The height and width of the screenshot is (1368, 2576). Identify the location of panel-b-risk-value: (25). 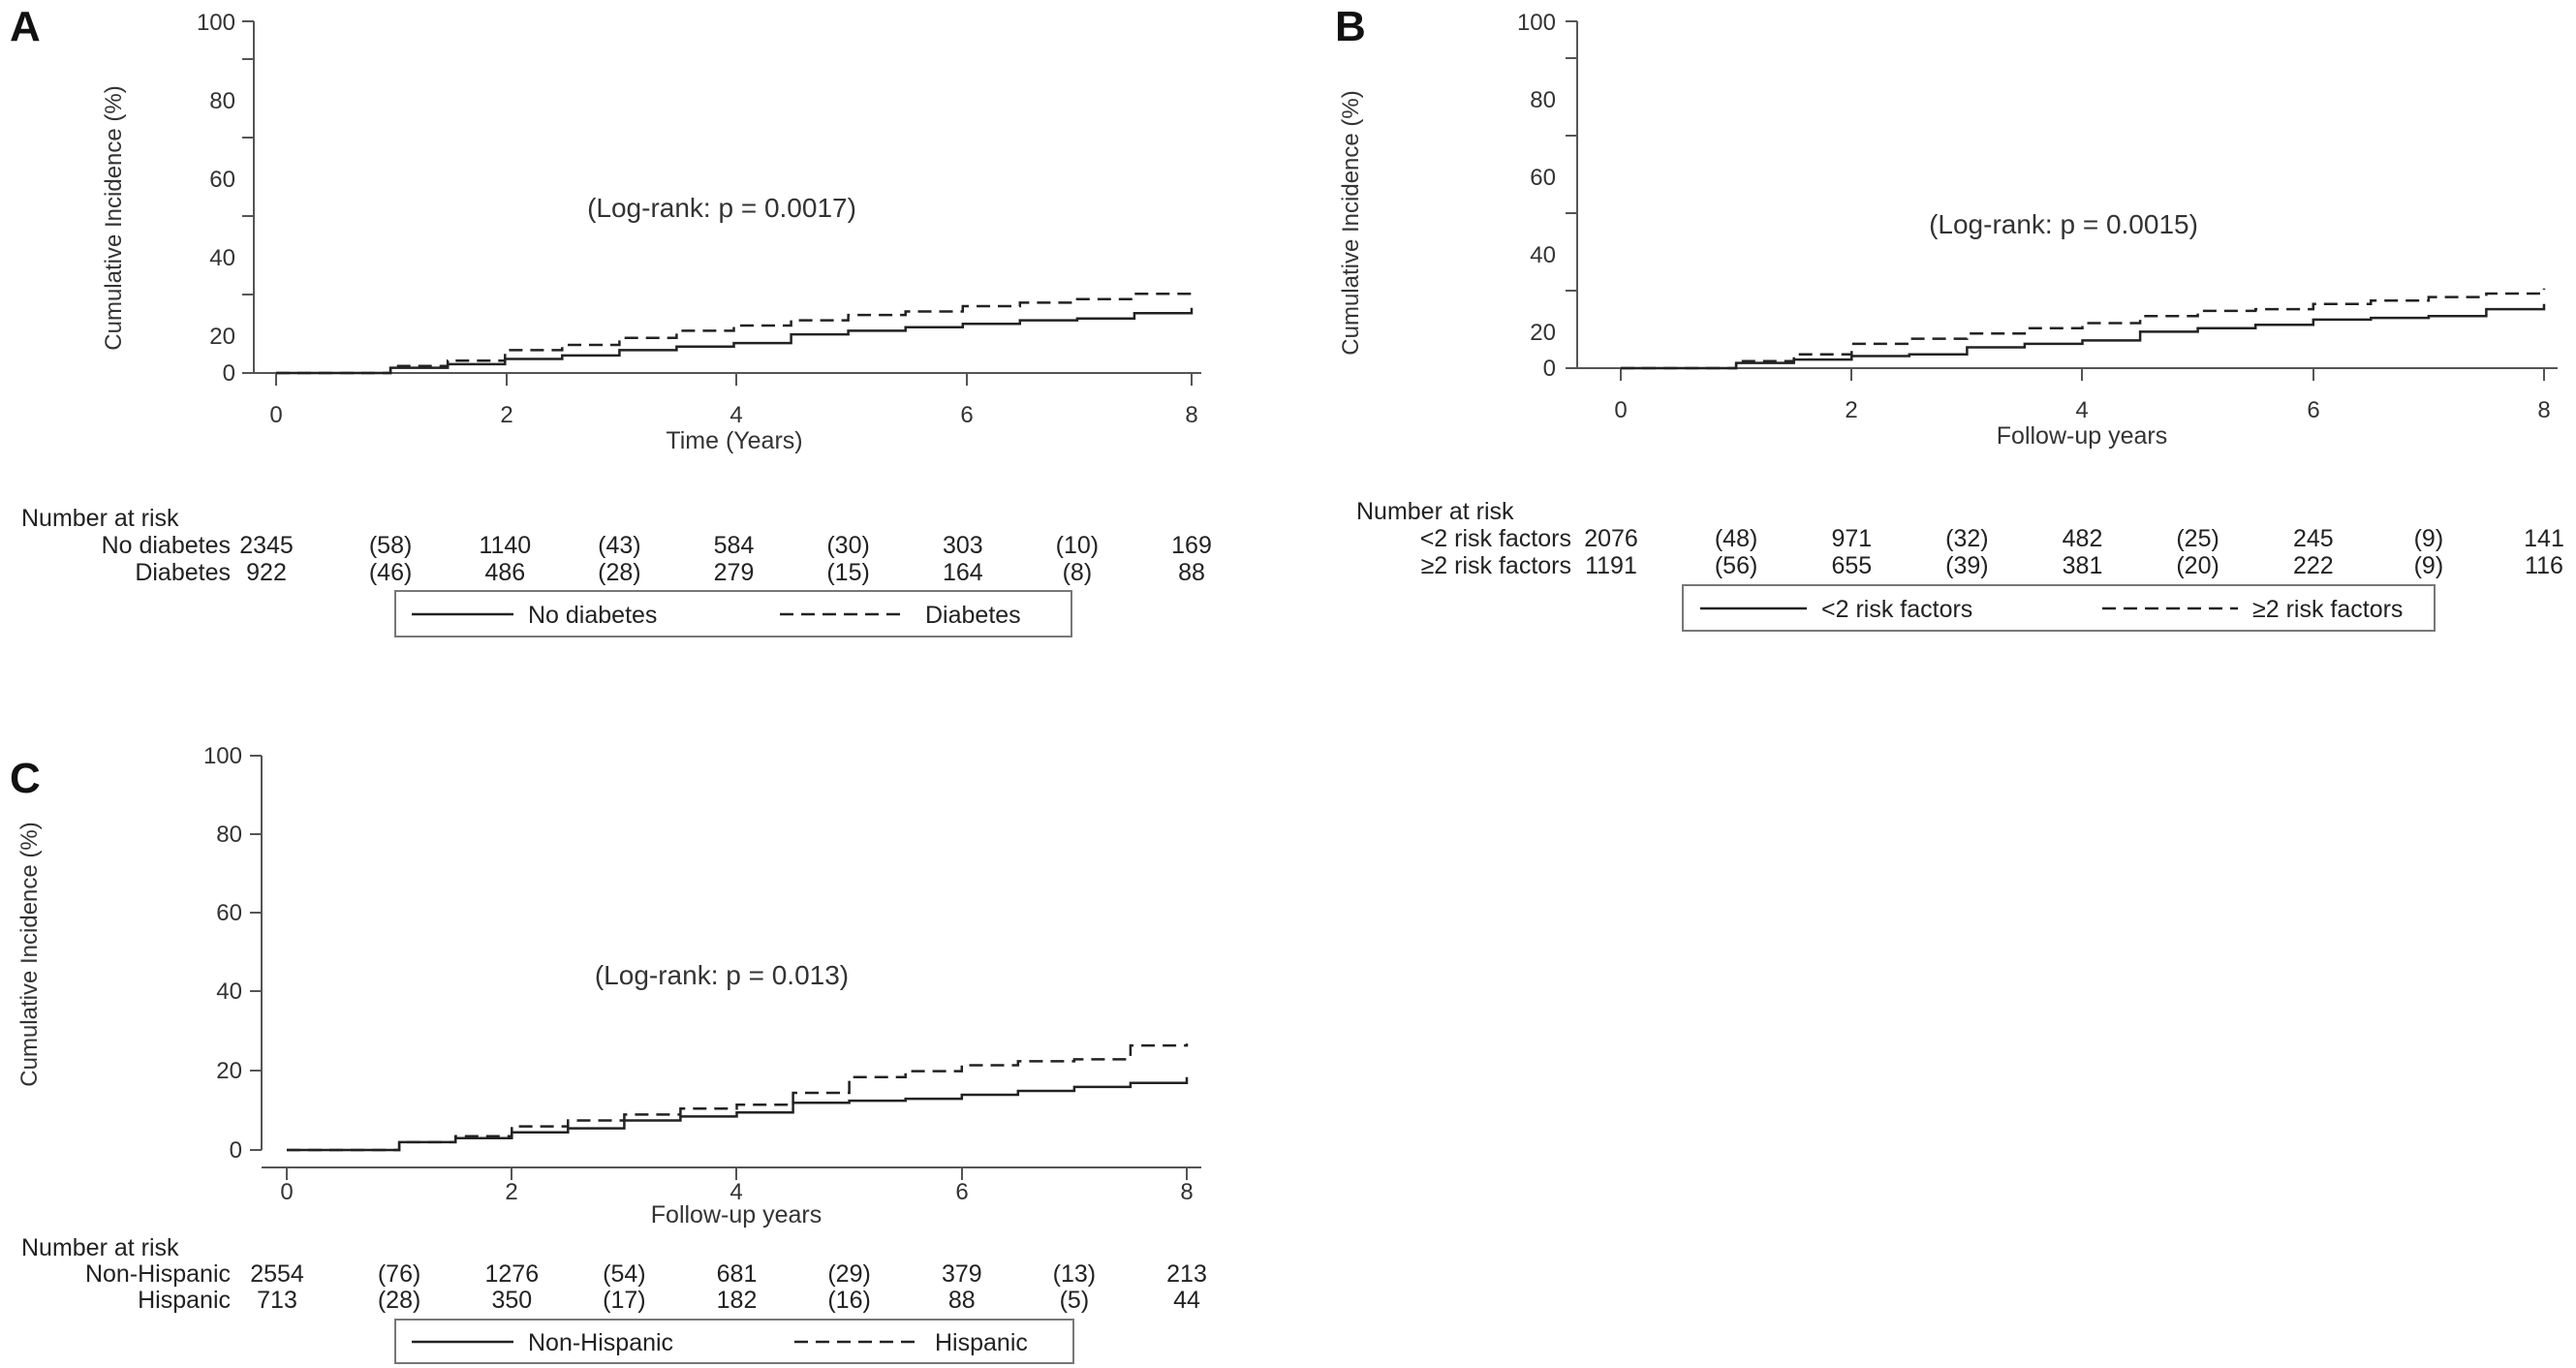
(2197, 538).